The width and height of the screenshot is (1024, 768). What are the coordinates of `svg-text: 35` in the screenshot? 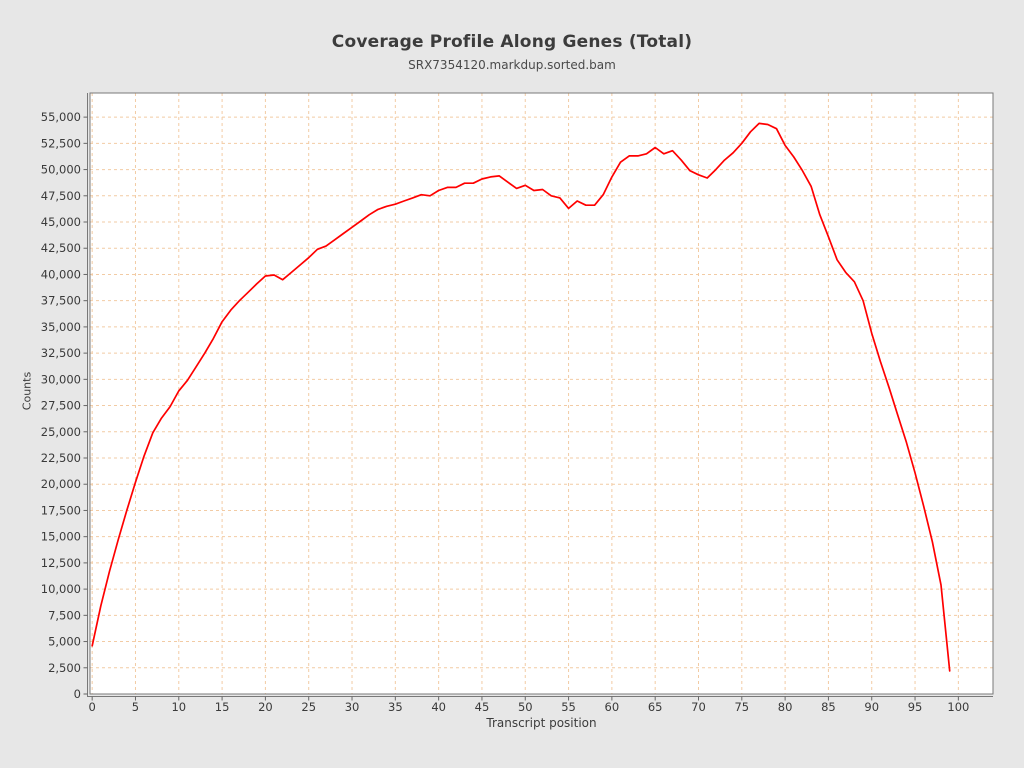 It's located at (395, 707).